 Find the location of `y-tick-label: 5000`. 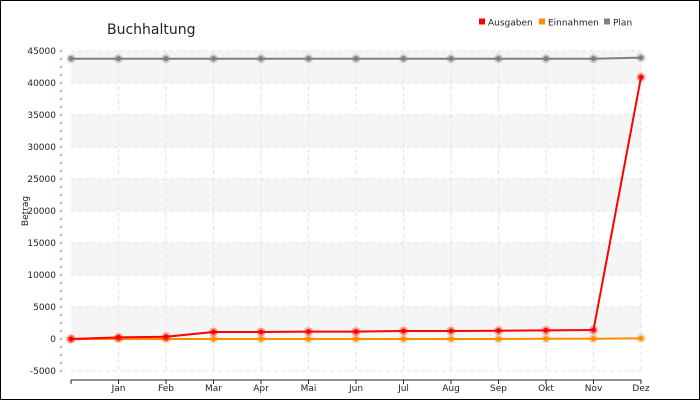

y-tick-label: 5000 is located at coordinates (44, 308).